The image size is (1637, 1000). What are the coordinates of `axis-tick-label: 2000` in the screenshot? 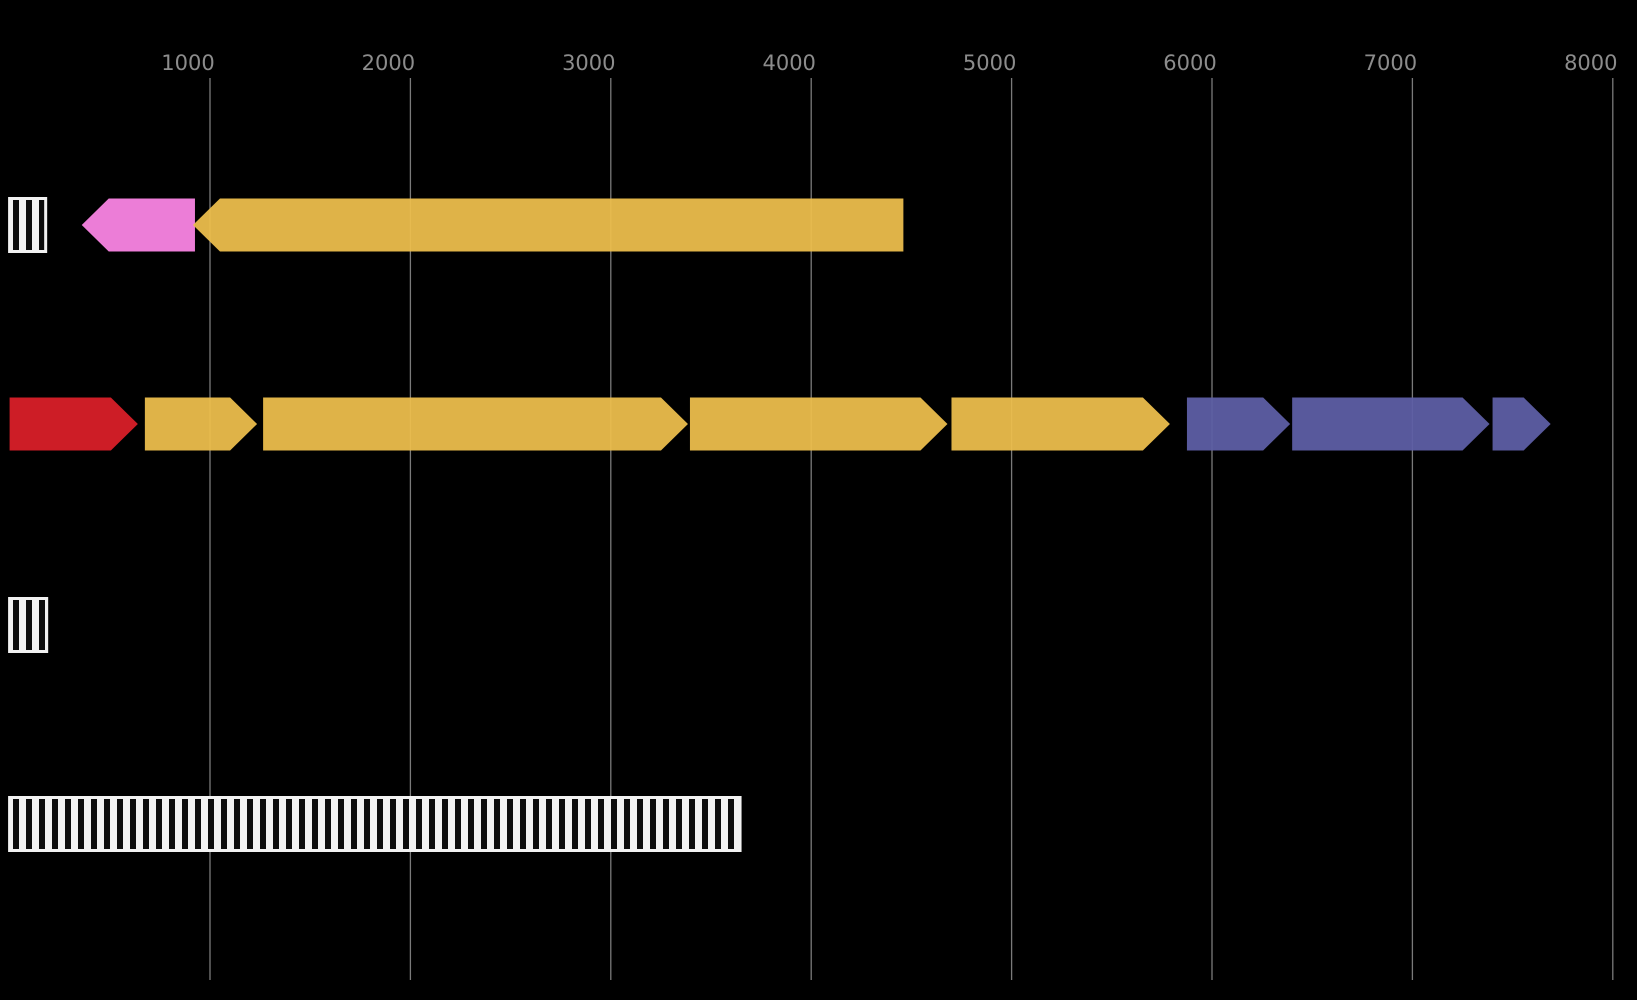 It's located at (388, 63).